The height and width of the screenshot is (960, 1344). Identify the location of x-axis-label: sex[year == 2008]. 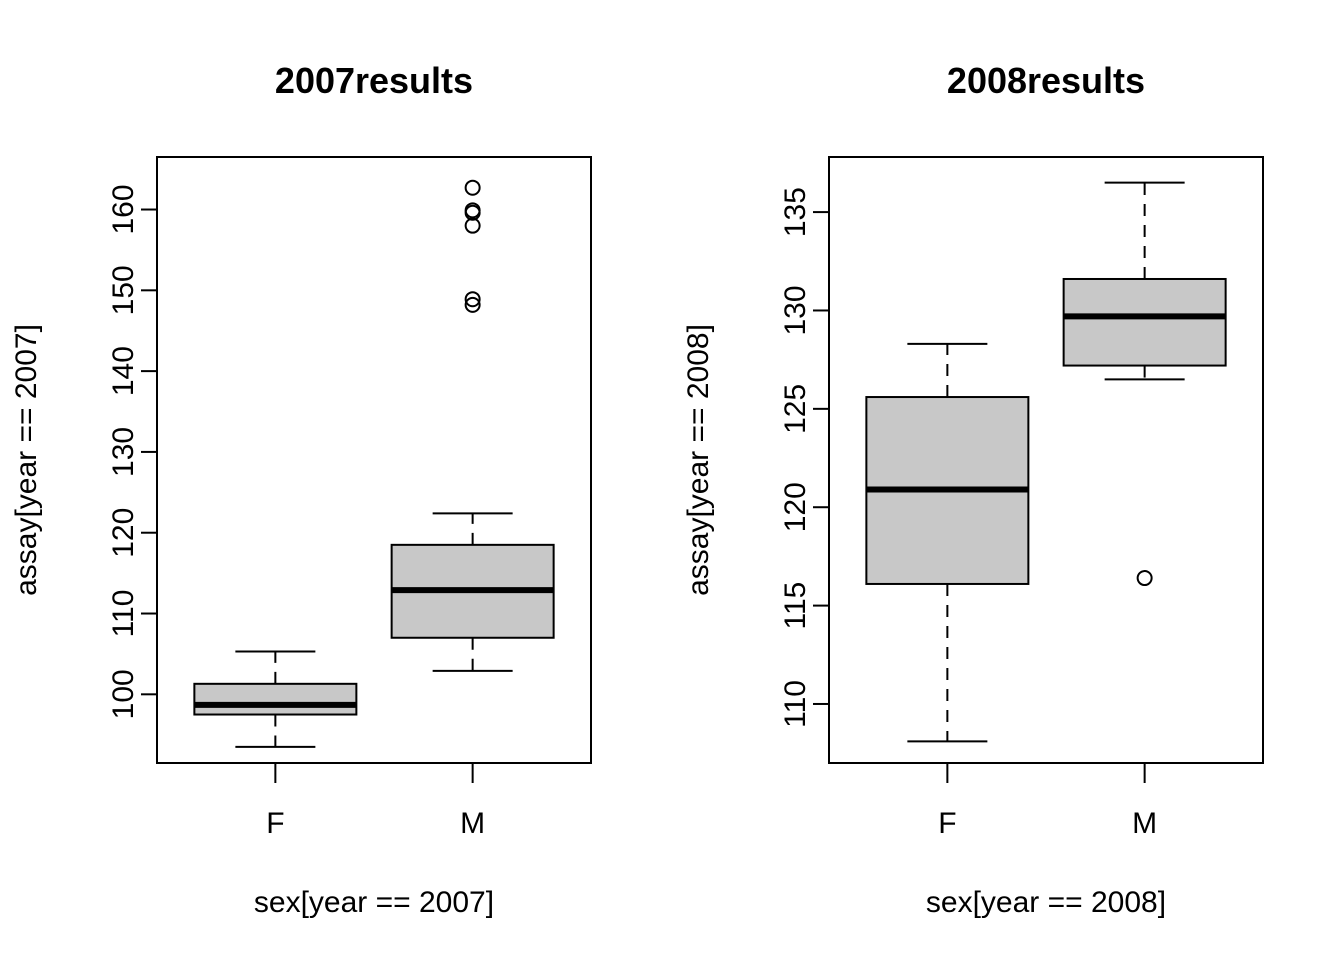
(1046, 902).